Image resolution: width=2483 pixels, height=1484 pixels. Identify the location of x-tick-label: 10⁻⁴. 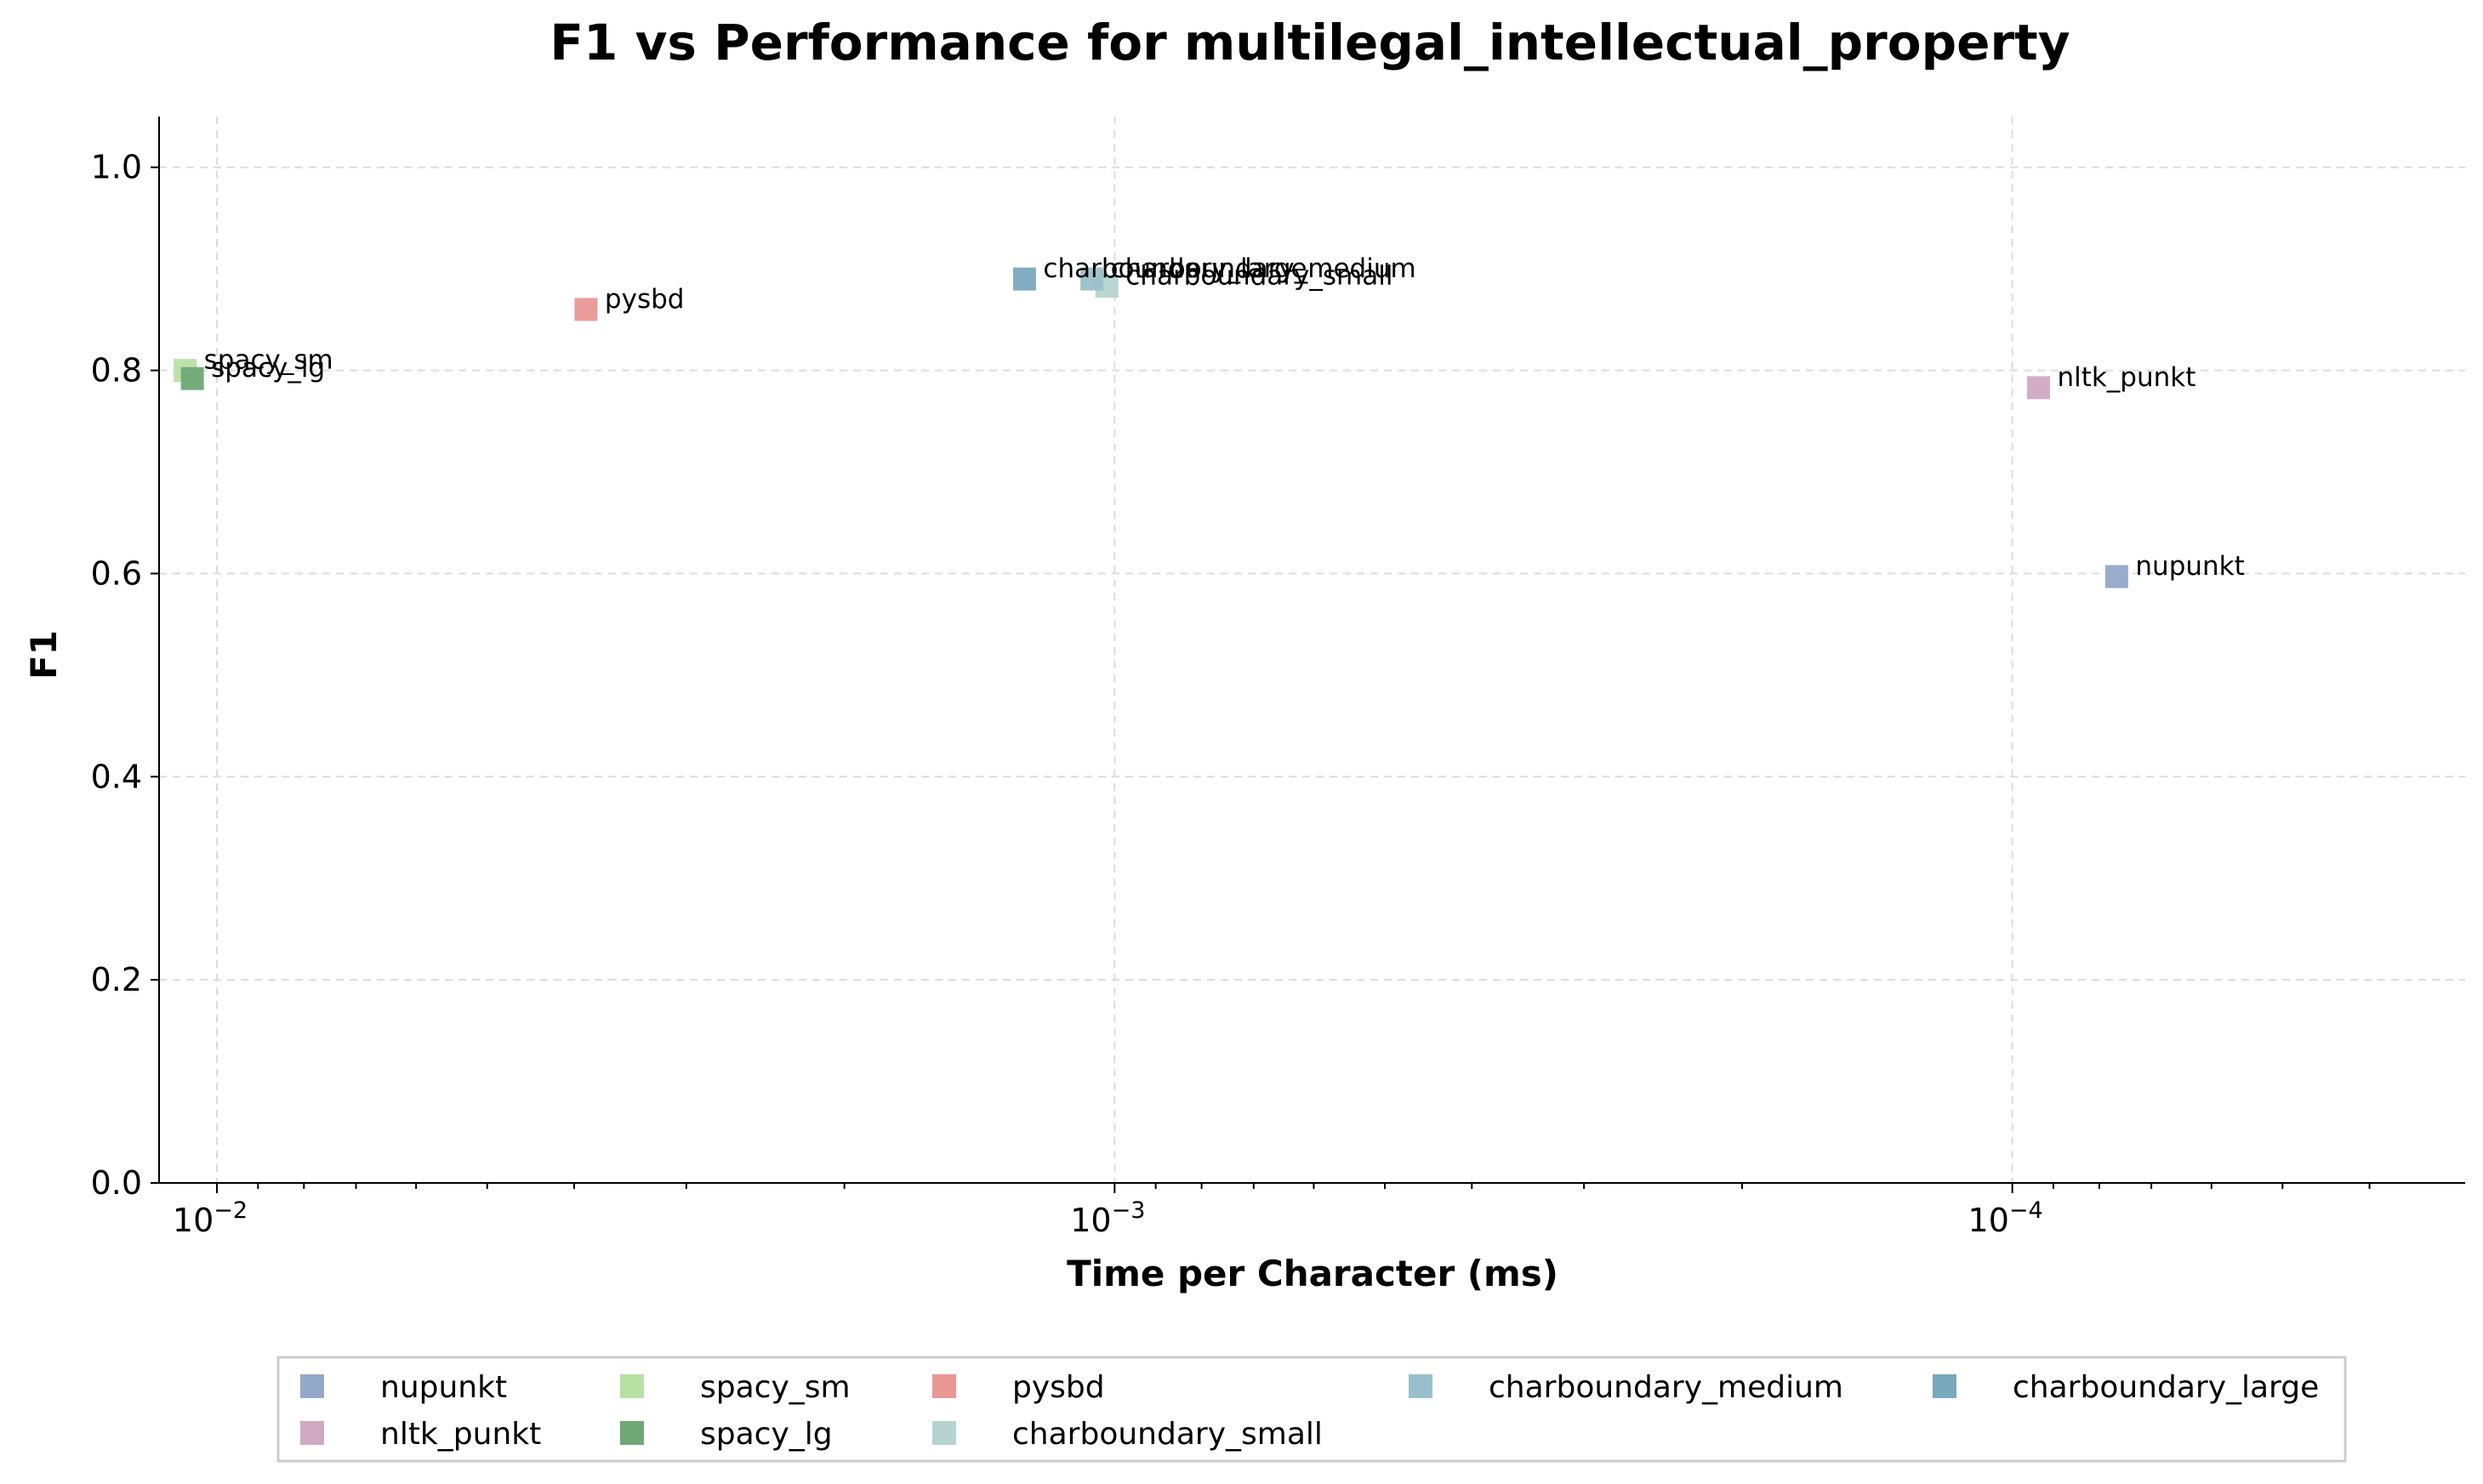
(2005, 1218).